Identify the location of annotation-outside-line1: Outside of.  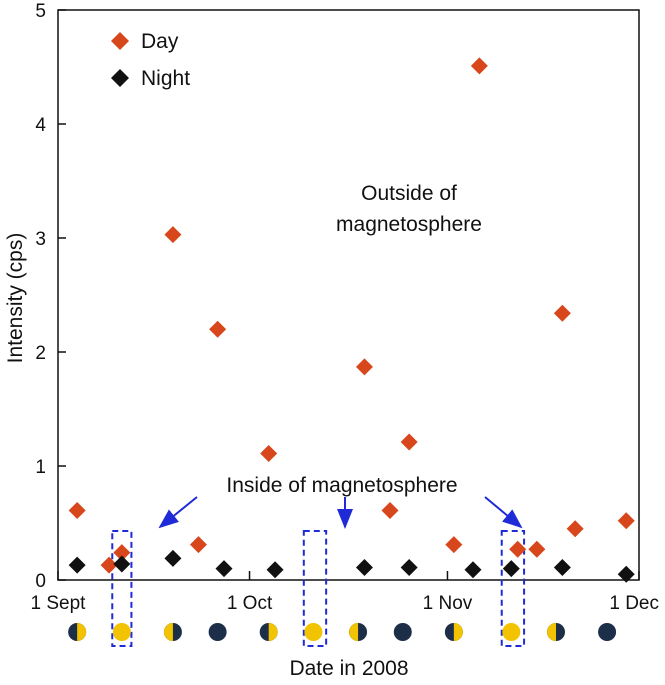
(409, 193).